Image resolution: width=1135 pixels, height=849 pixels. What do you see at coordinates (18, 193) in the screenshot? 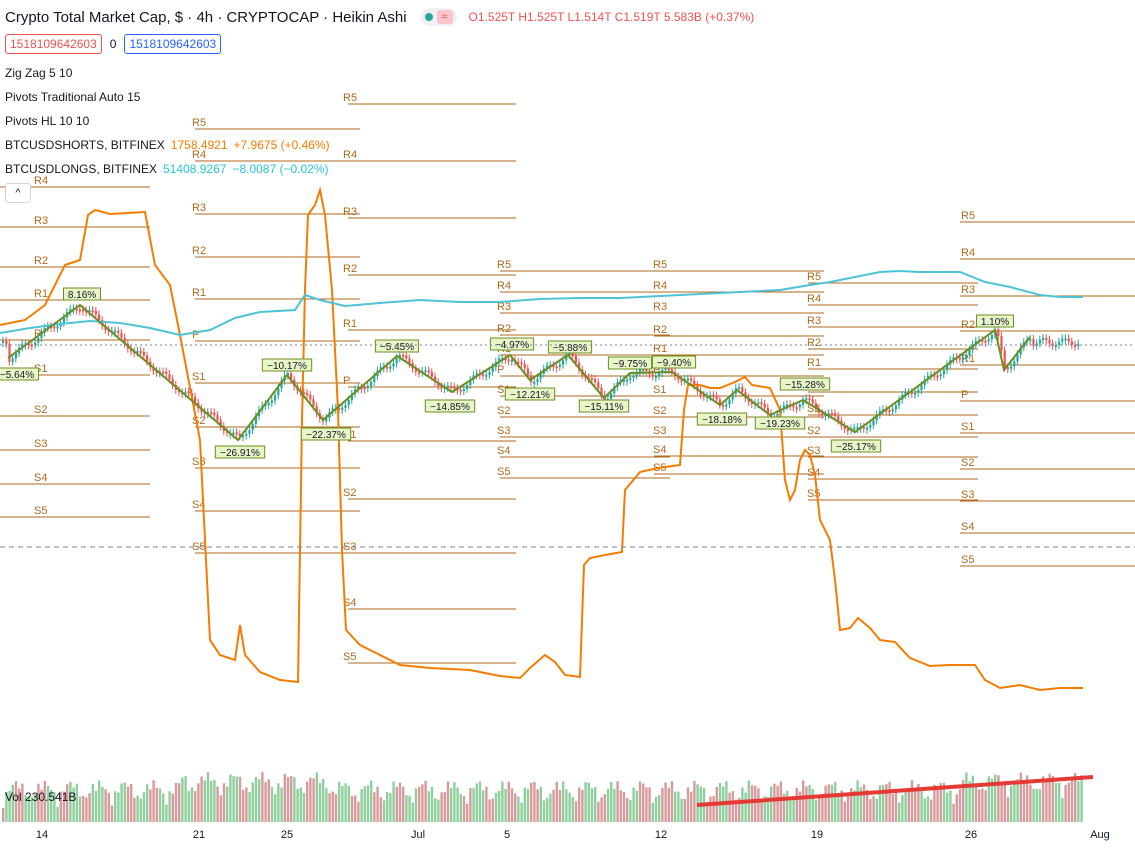
I see `chevron-up-icon: ^` at bounding box center [18, 193].